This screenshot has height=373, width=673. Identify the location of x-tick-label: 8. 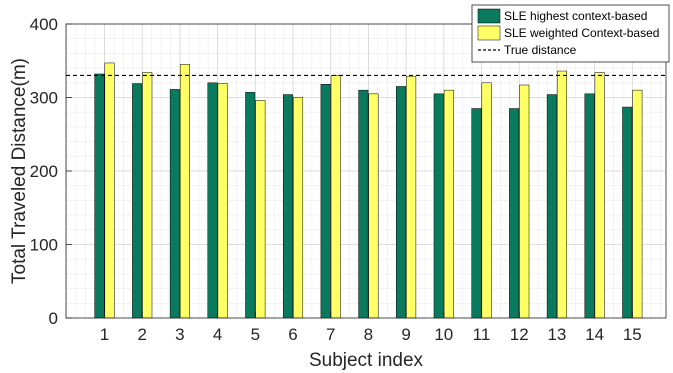
(368, 334).